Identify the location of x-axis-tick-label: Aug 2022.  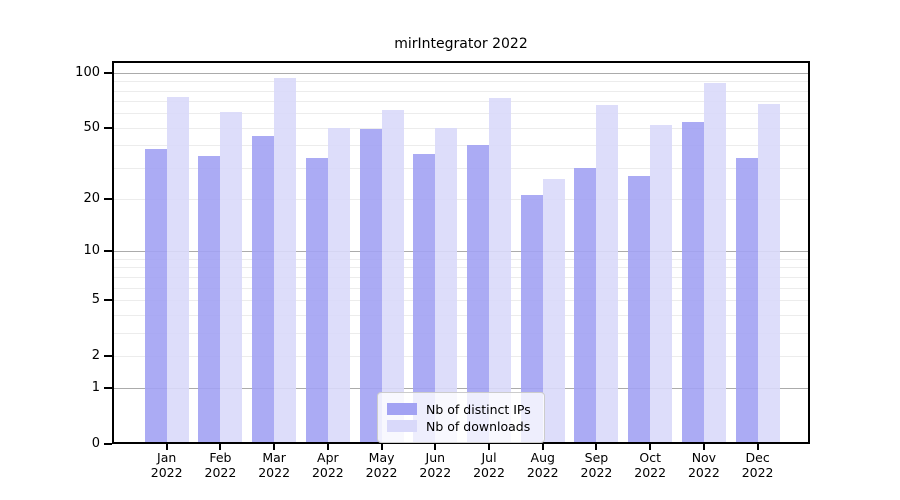
(543, 465).